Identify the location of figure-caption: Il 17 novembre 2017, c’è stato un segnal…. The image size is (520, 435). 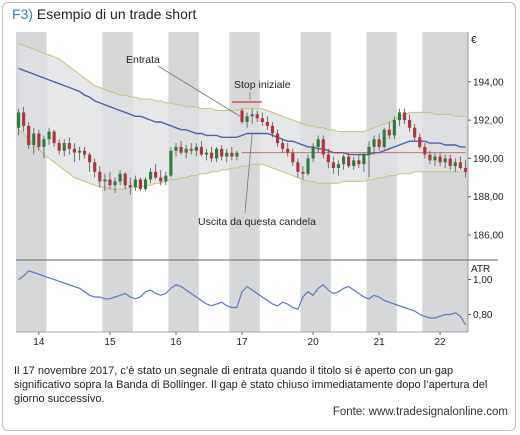
(251, 385).